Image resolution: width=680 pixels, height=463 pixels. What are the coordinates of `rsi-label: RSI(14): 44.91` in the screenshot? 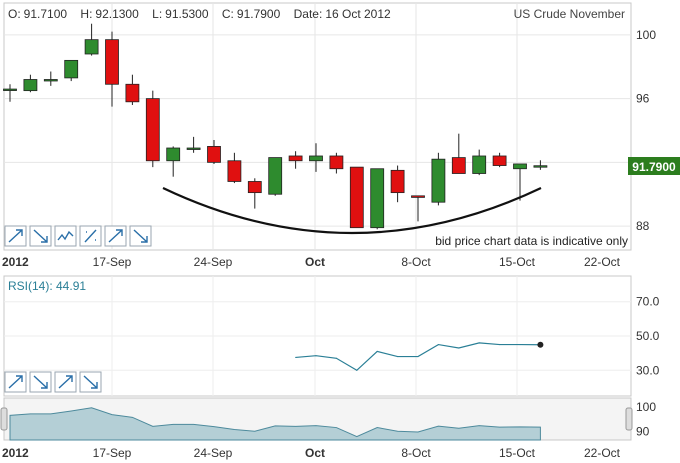 It's located at (47, 286).